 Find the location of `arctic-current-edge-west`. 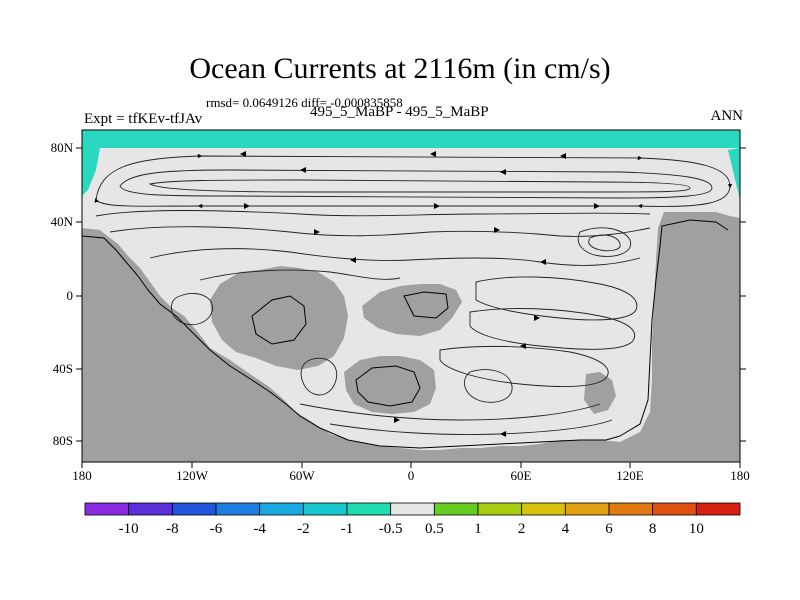

arctic-current-edge-west is located at coordinates (91, 172).